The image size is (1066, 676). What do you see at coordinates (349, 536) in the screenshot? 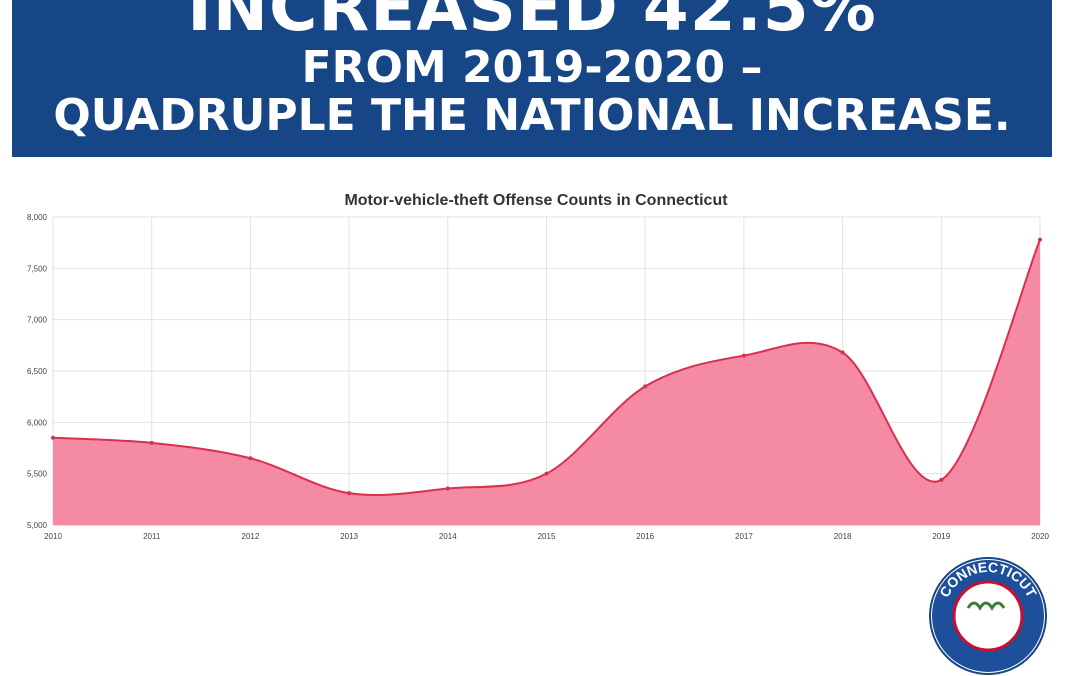
I see `x-tick-label: 2013` at bounding box center [349, 536].